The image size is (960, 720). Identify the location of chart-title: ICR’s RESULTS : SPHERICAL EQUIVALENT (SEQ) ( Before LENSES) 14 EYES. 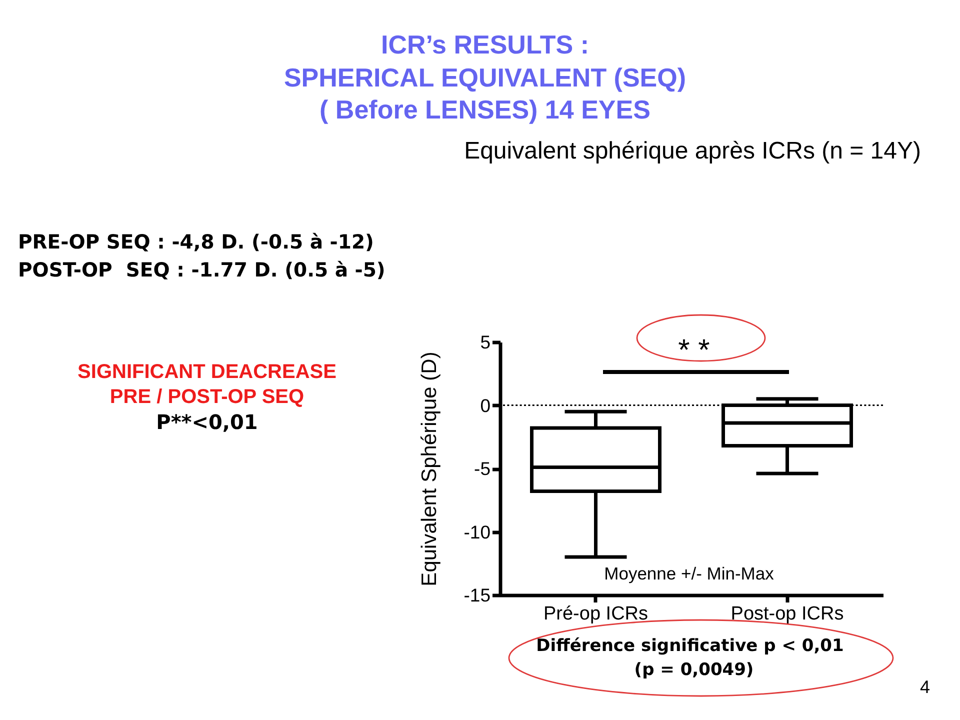
(485, 77).